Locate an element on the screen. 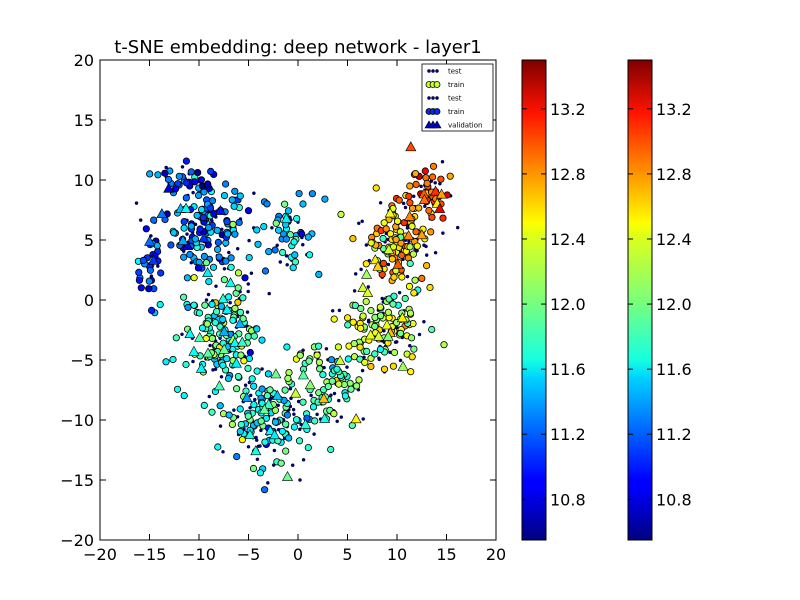 The height and width of the screenshot is (600, 800). colorbar-1-gradient is located at coordinates (534, 300).